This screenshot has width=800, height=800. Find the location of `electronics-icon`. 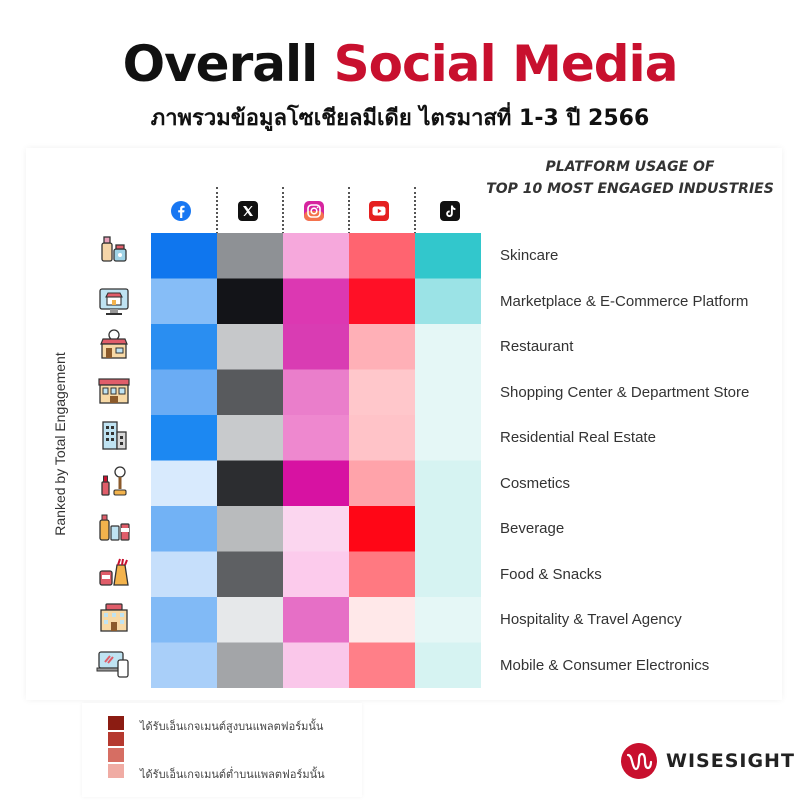

electronics-icon is located at coordinates (114, 664).